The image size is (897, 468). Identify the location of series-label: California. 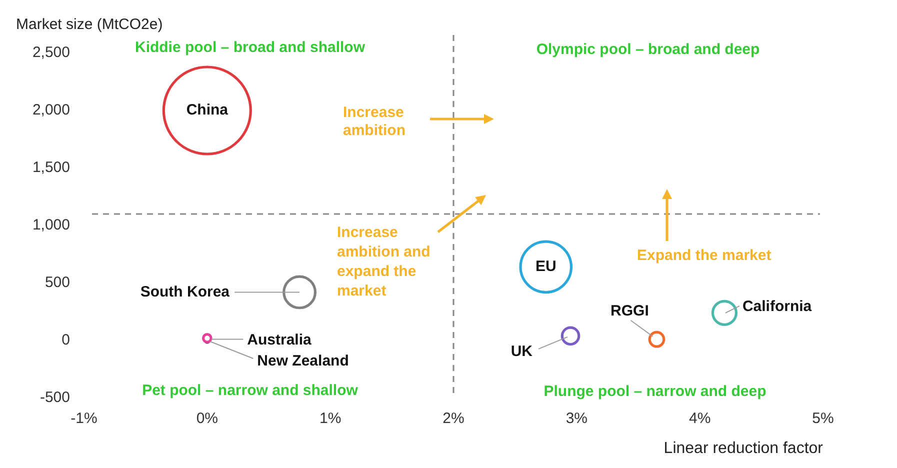
(777, 307).